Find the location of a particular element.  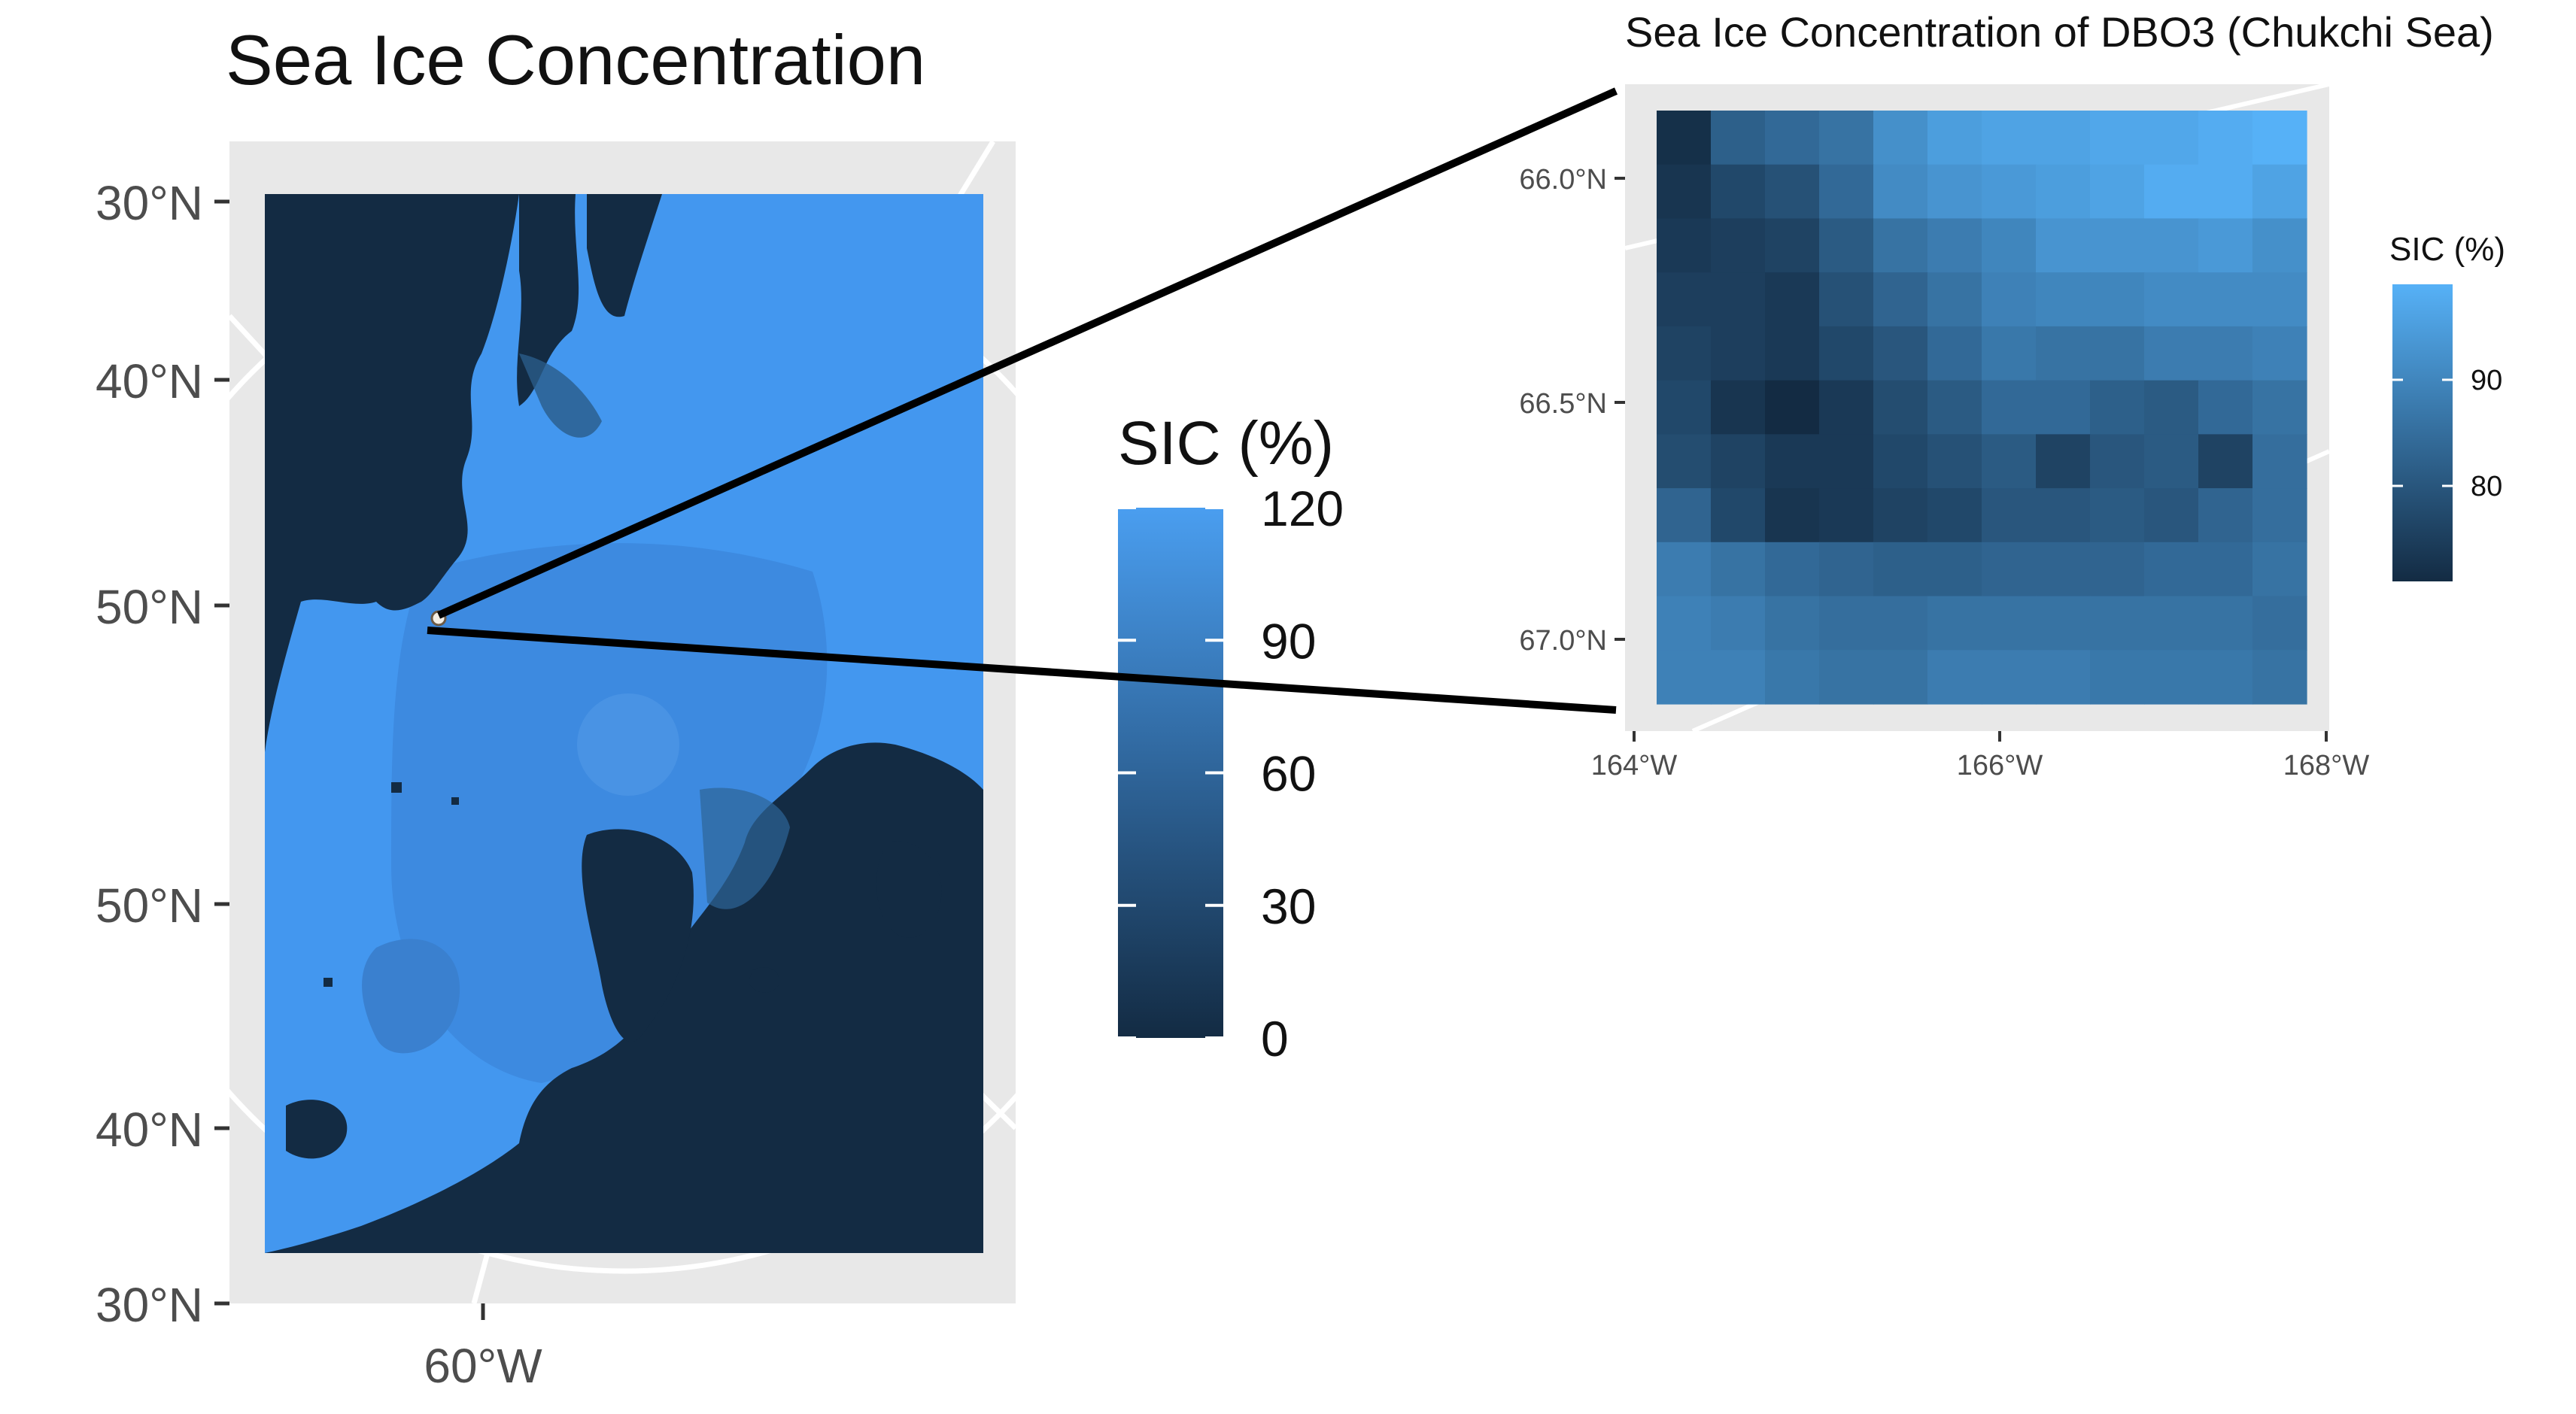

map-legend-ticks: 0 30 60 90 120 is located at coordinates (1231, 774).